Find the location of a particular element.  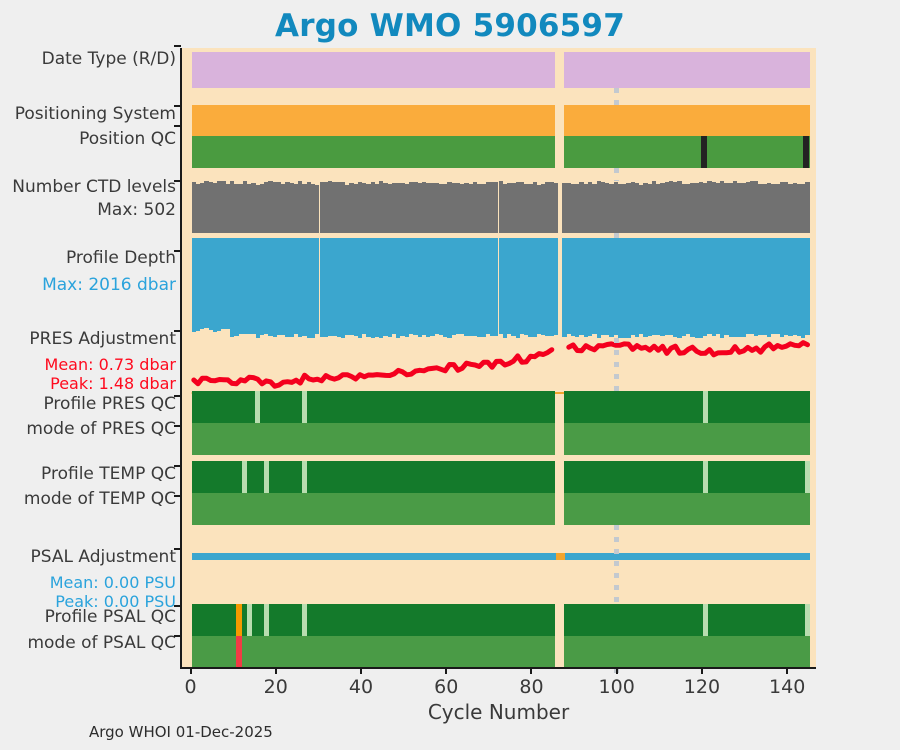

position-qc-segment is located at coordinates (373, 152).